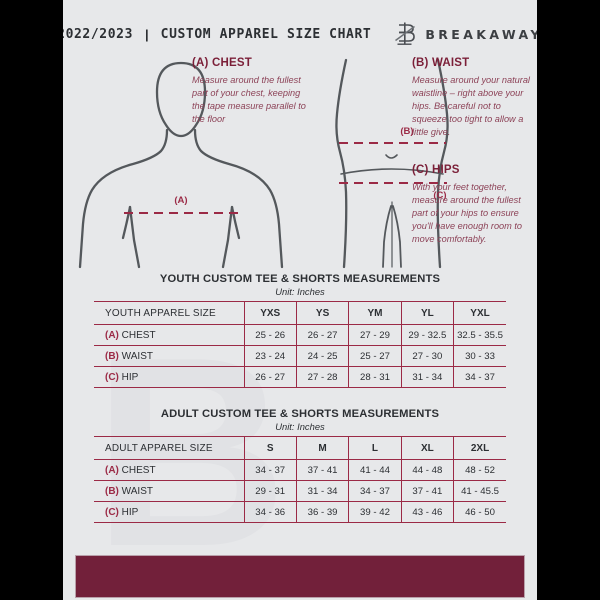 The image size is (600, 600). Describe the element at coordinates (375, 377) in the screenshot. I see `youth-hip-ym: 28 - 31` at that location.